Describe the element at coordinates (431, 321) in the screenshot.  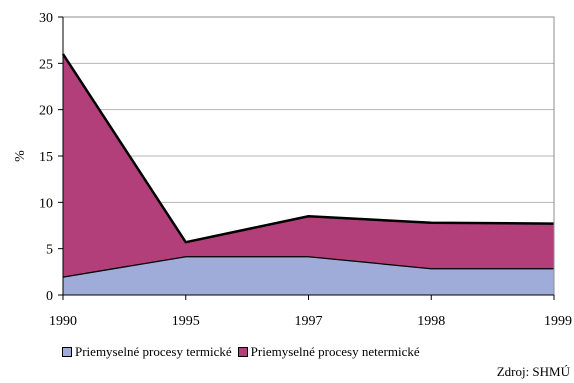
I see `x-tick-label-1998: 1998` at that location.